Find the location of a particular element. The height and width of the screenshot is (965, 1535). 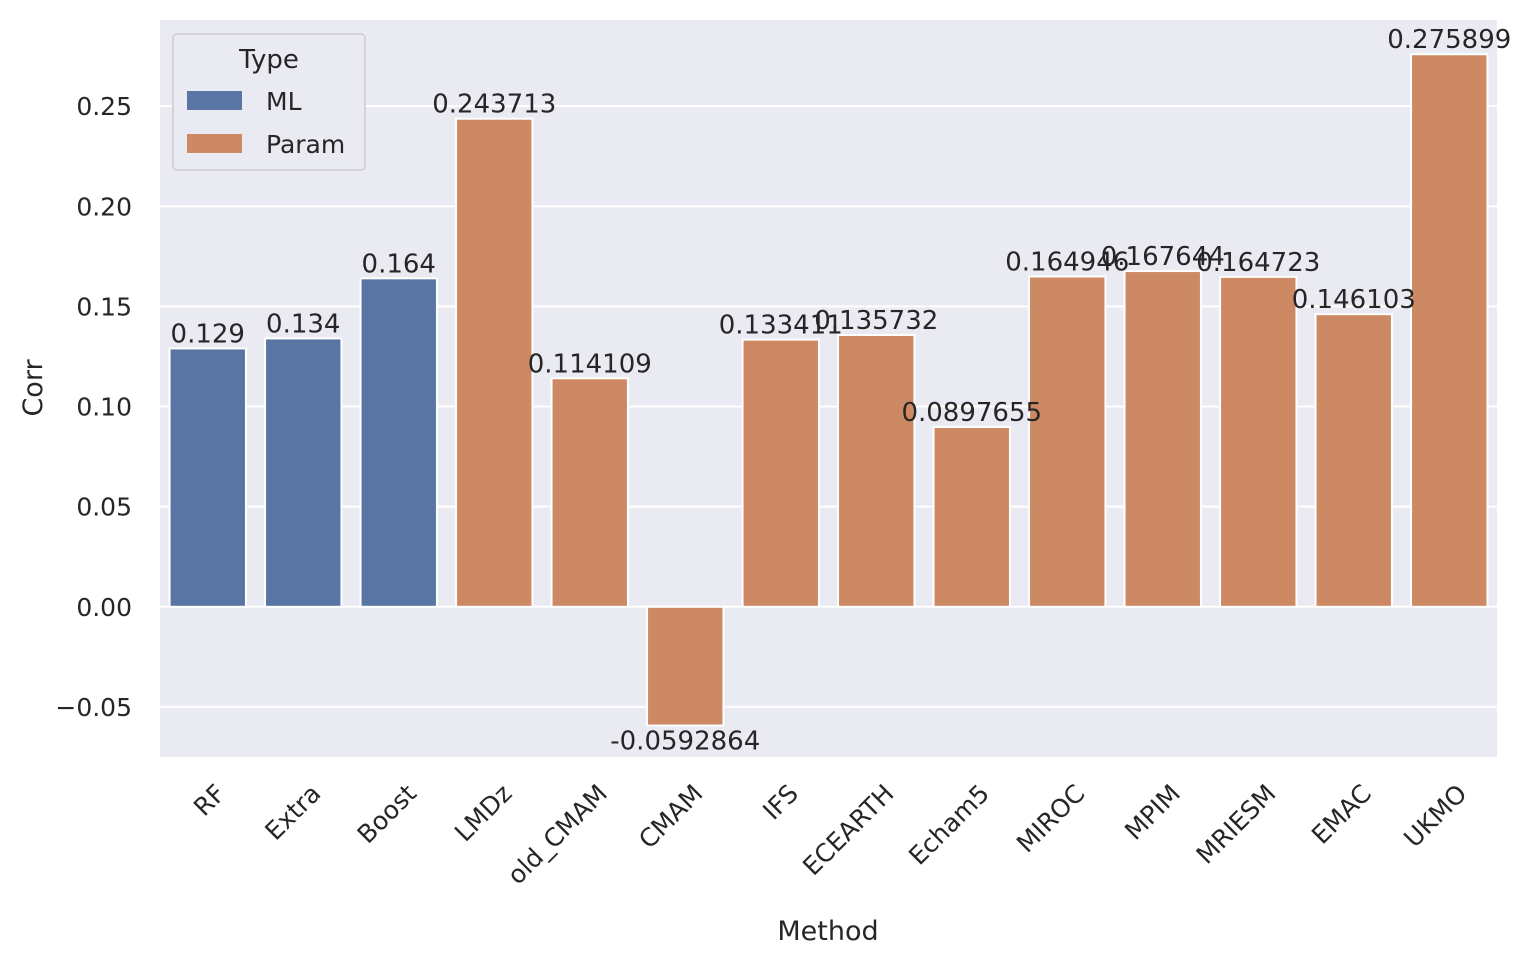

data-label: 0.164723 is located at coordinates (1258, 263).